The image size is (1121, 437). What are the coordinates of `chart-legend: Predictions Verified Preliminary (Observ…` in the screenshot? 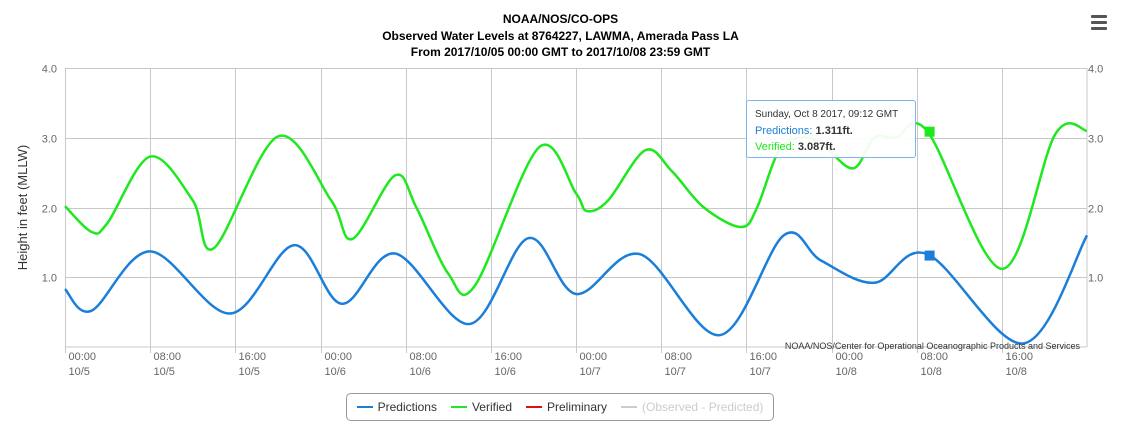 It's located at (560, 407).